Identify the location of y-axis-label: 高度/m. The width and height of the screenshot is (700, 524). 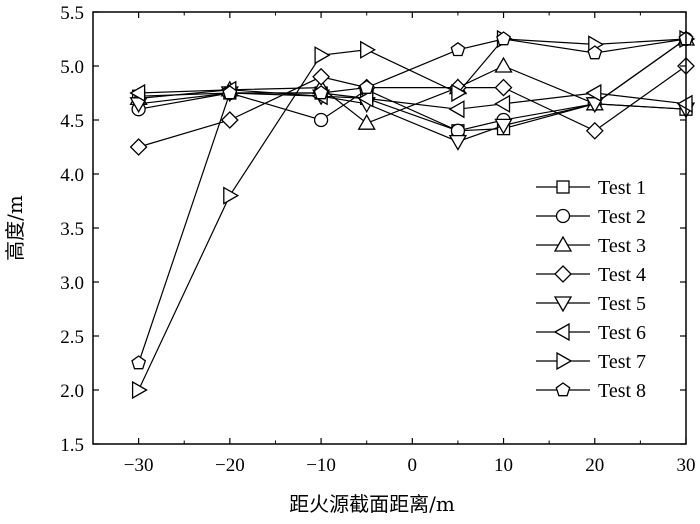
(15, 228).